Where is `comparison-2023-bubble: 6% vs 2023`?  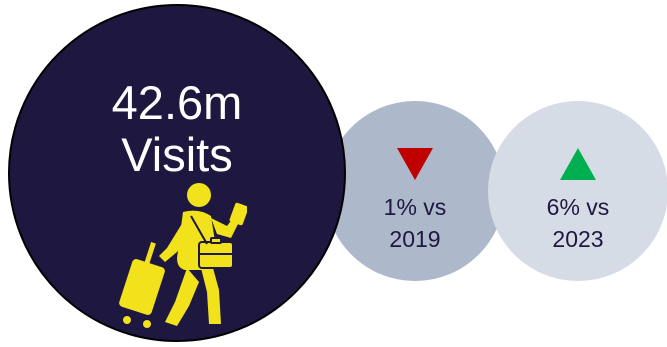 comparison-2023-bubble: 6% vs 2023 is located at coordinates (577, 191).